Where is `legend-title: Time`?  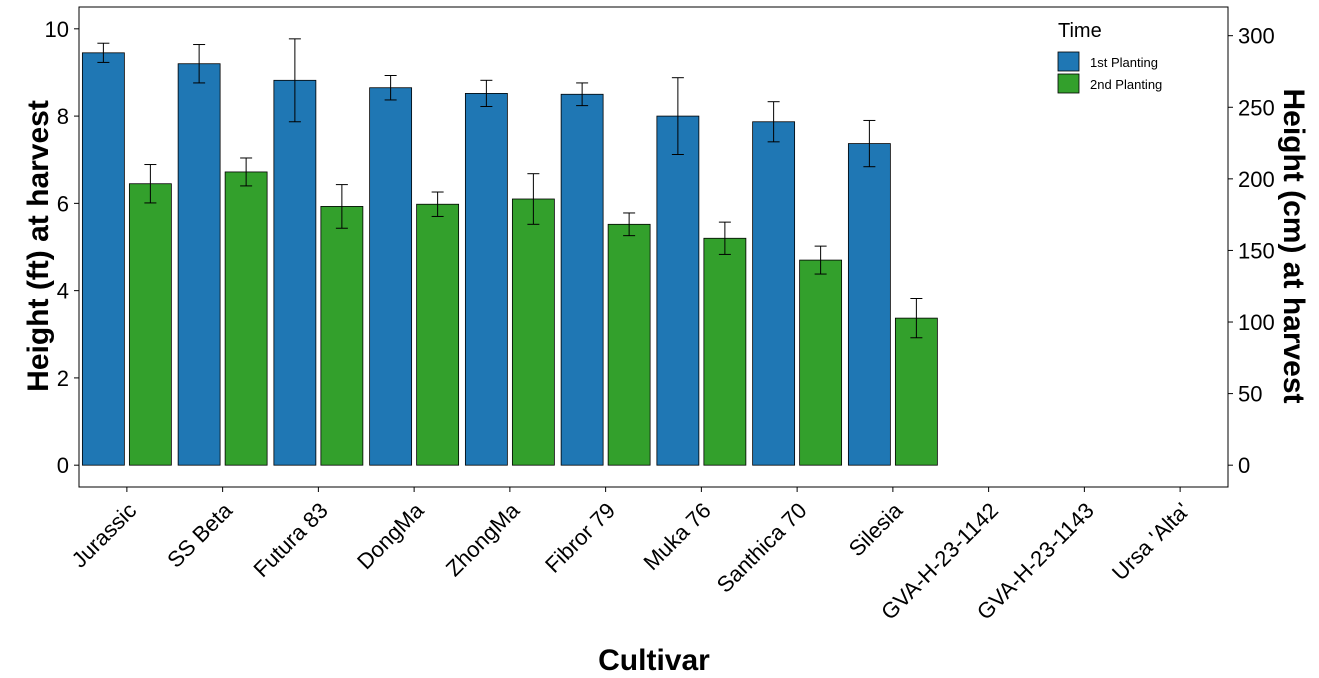 legend-title: Time is located at coordinates (1080, 31).